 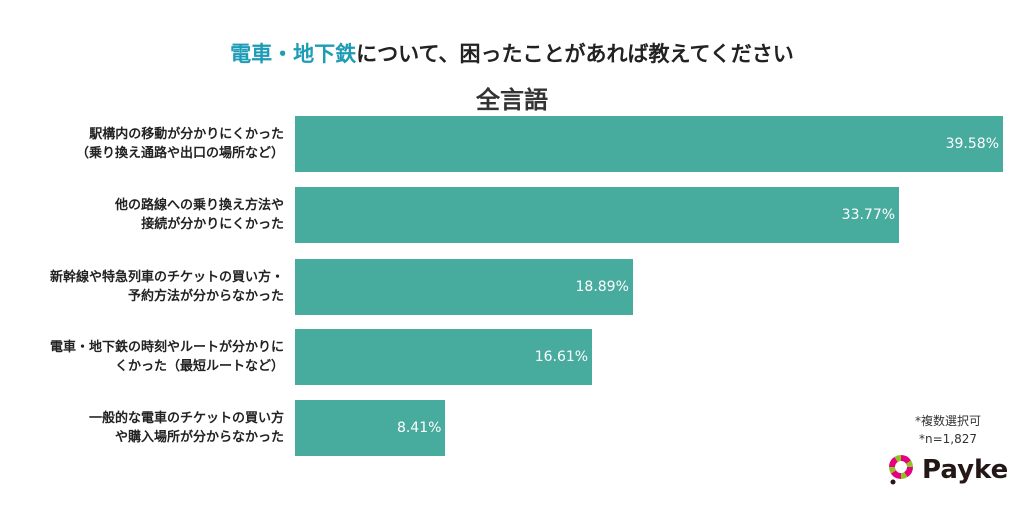 I want to click on category-label-line: 予約方法が分からなかった, so click(x=205, y=296).